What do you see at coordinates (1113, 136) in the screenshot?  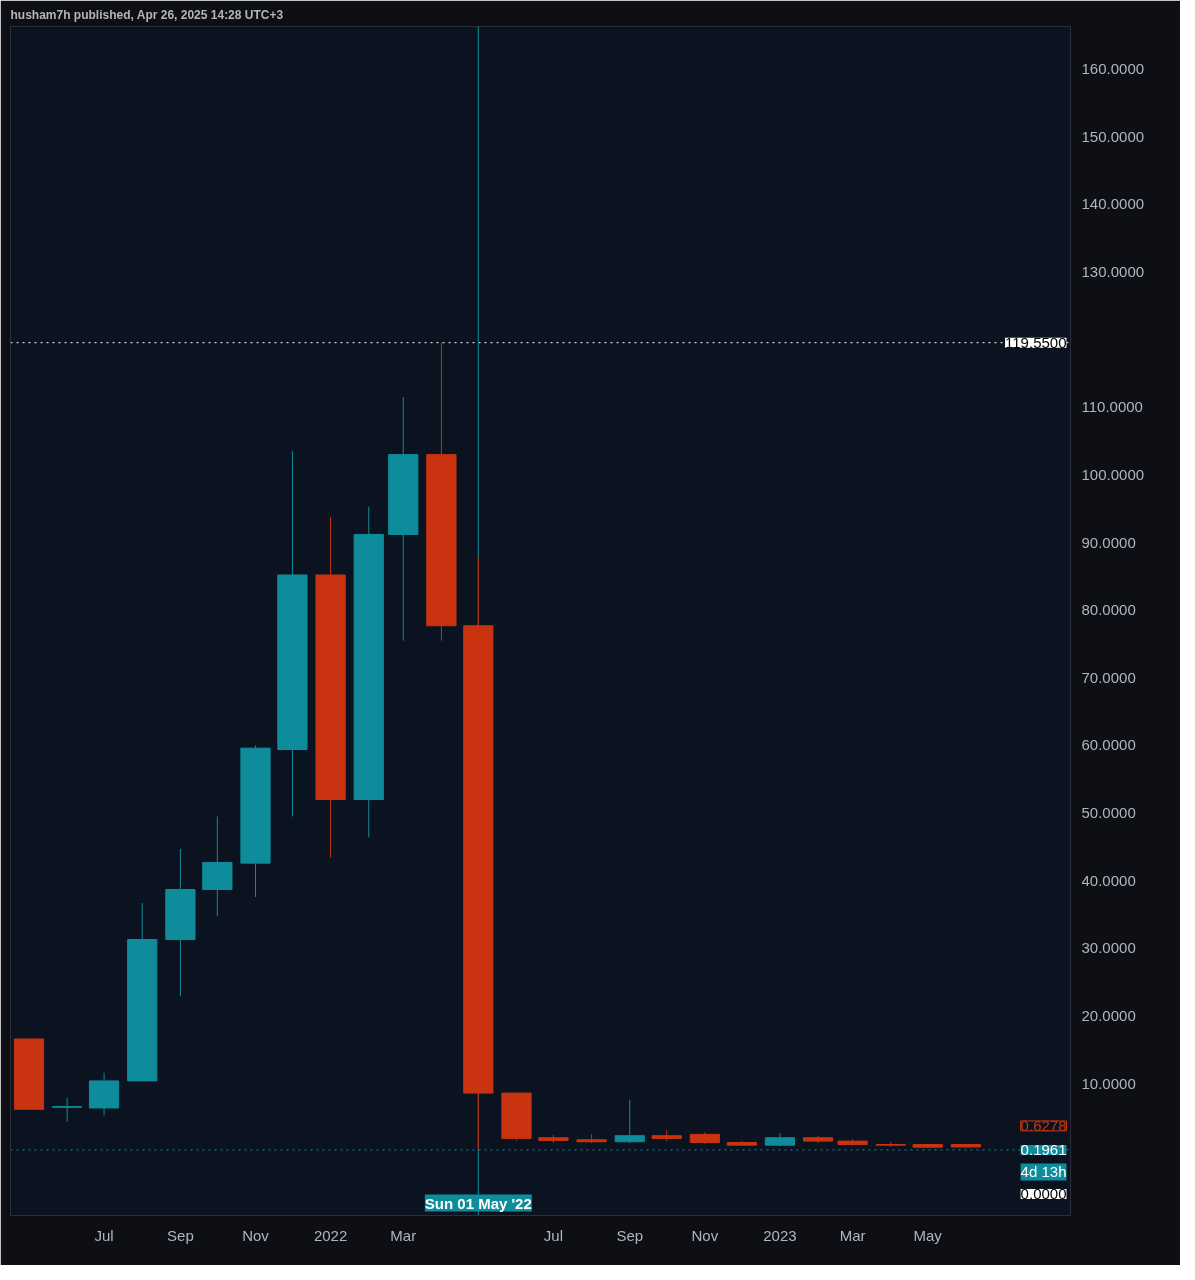 I see `y-tick-label: 150.0000` at bounding box center [1113, 136].